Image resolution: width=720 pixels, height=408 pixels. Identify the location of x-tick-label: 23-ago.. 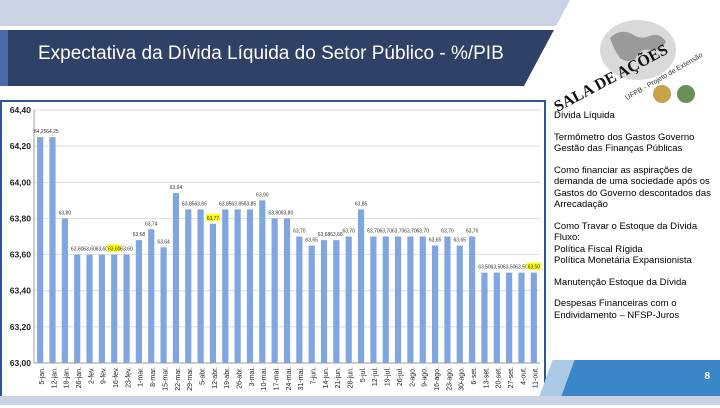
(449, 379).